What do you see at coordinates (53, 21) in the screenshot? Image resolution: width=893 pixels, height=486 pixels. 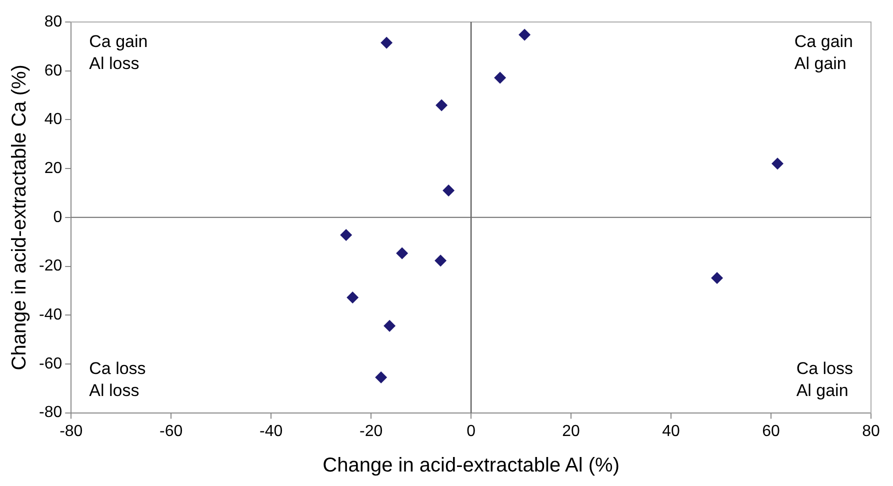 I see `y-tick-label: 80` at bounding box center [53, 21].